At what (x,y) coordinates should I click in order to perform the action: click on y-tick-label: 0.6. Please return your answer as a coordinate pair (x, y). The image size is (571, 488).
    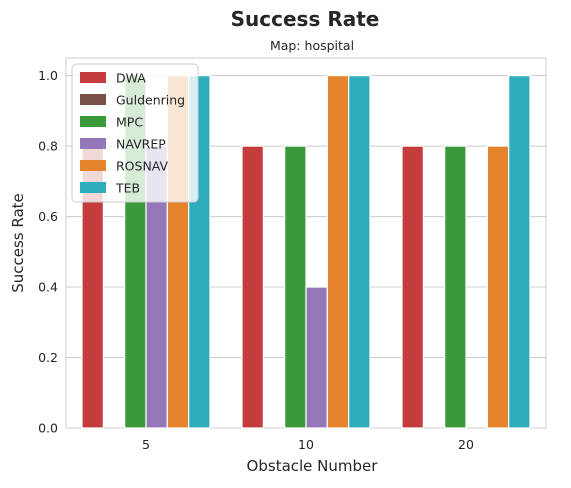
    Looking at the image, I should click on (48, 216).